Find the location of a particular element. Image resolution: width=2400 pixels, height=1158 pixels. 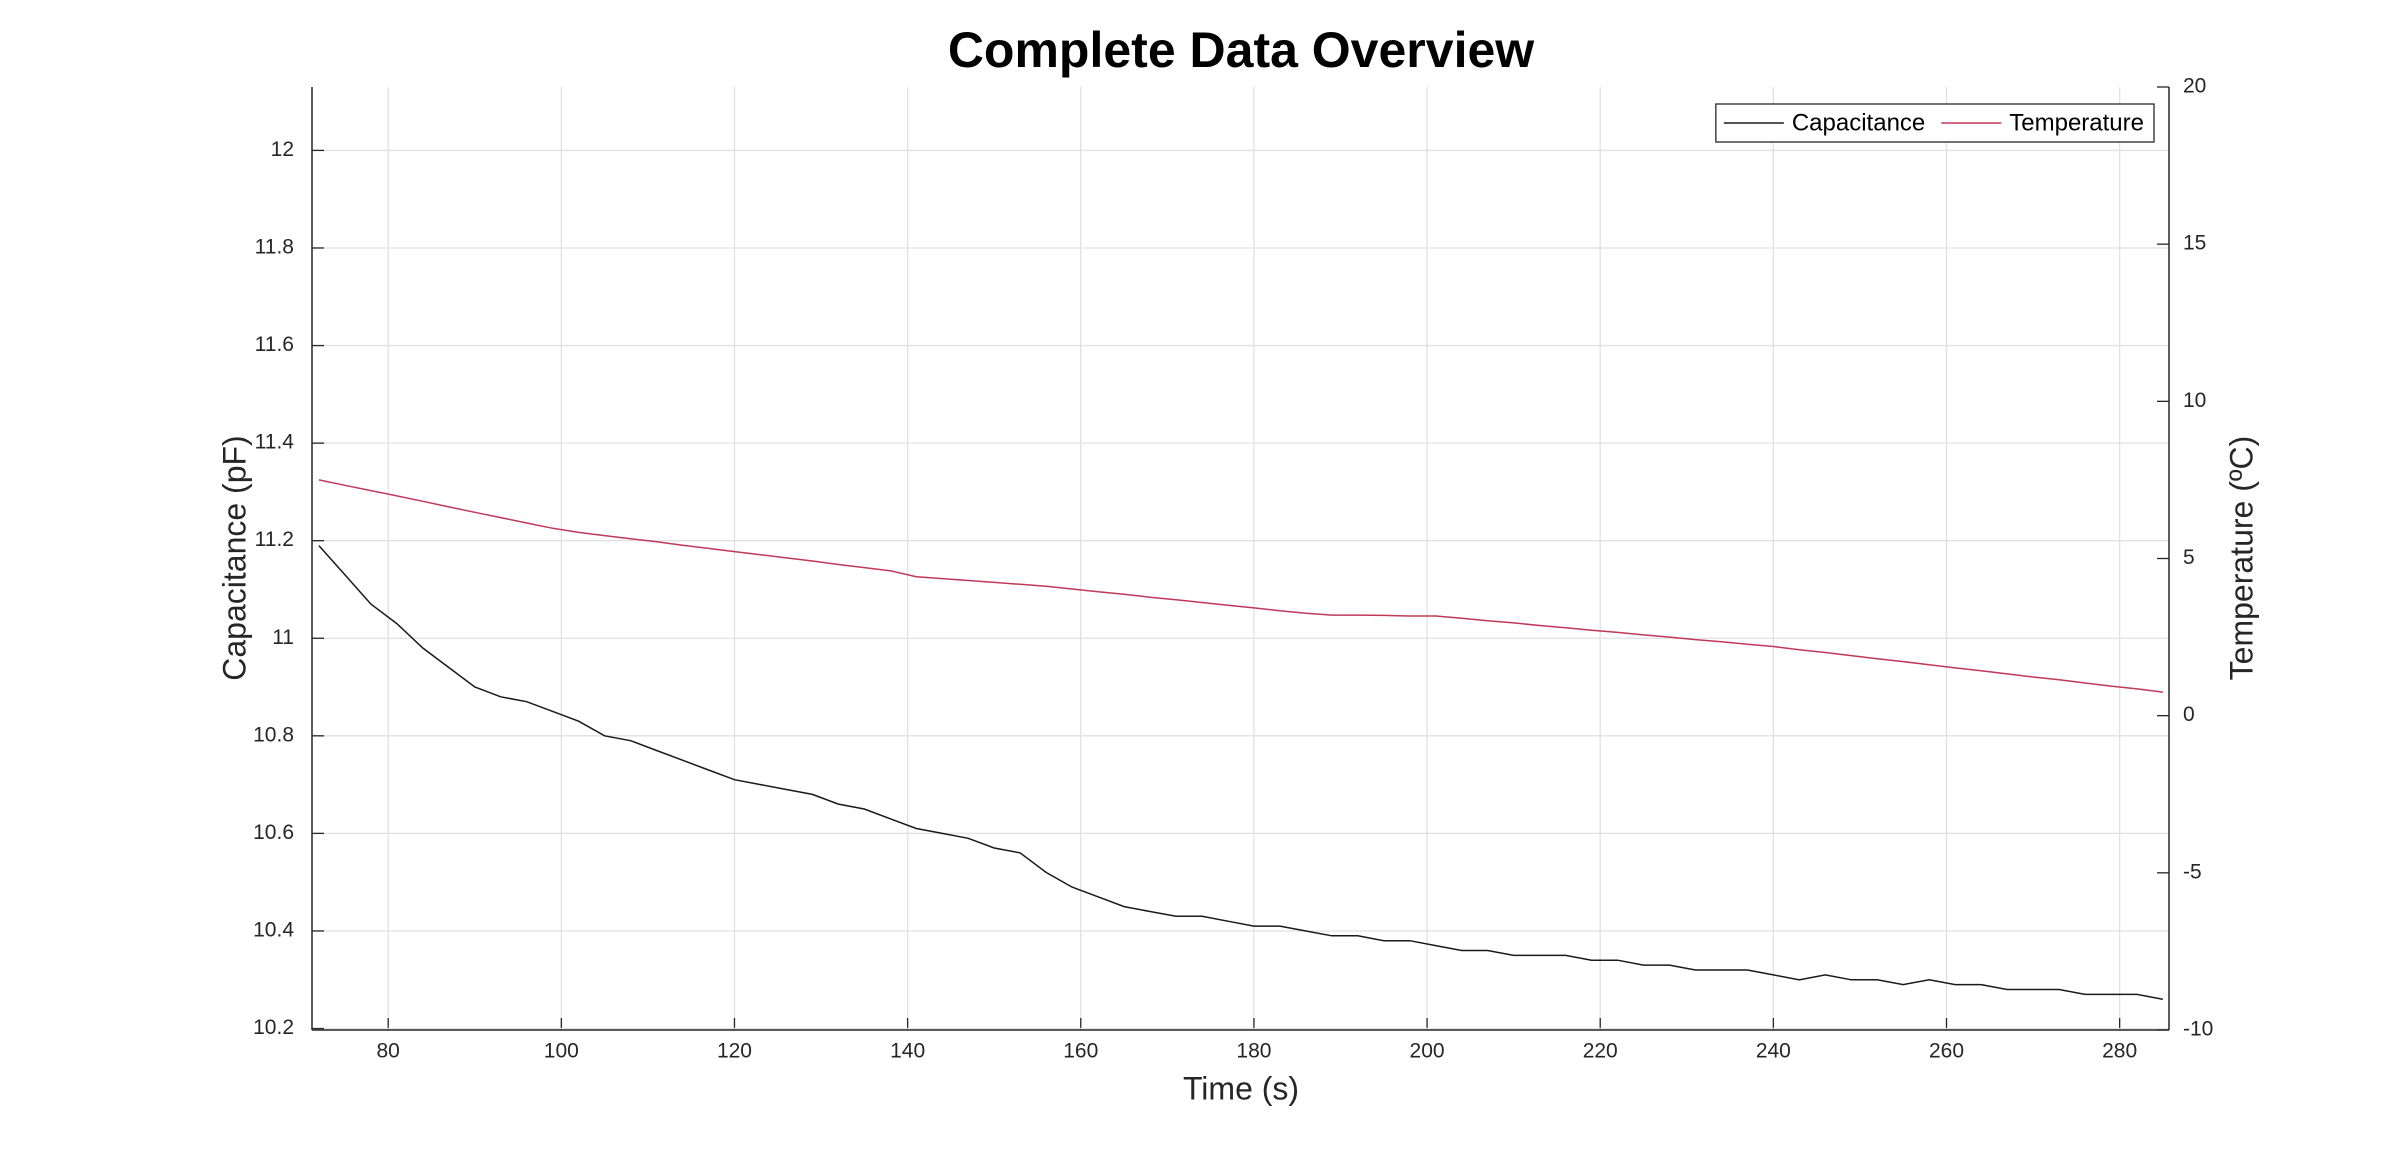

y-tick-label: 10.8 is located at coordinates (273, 734).